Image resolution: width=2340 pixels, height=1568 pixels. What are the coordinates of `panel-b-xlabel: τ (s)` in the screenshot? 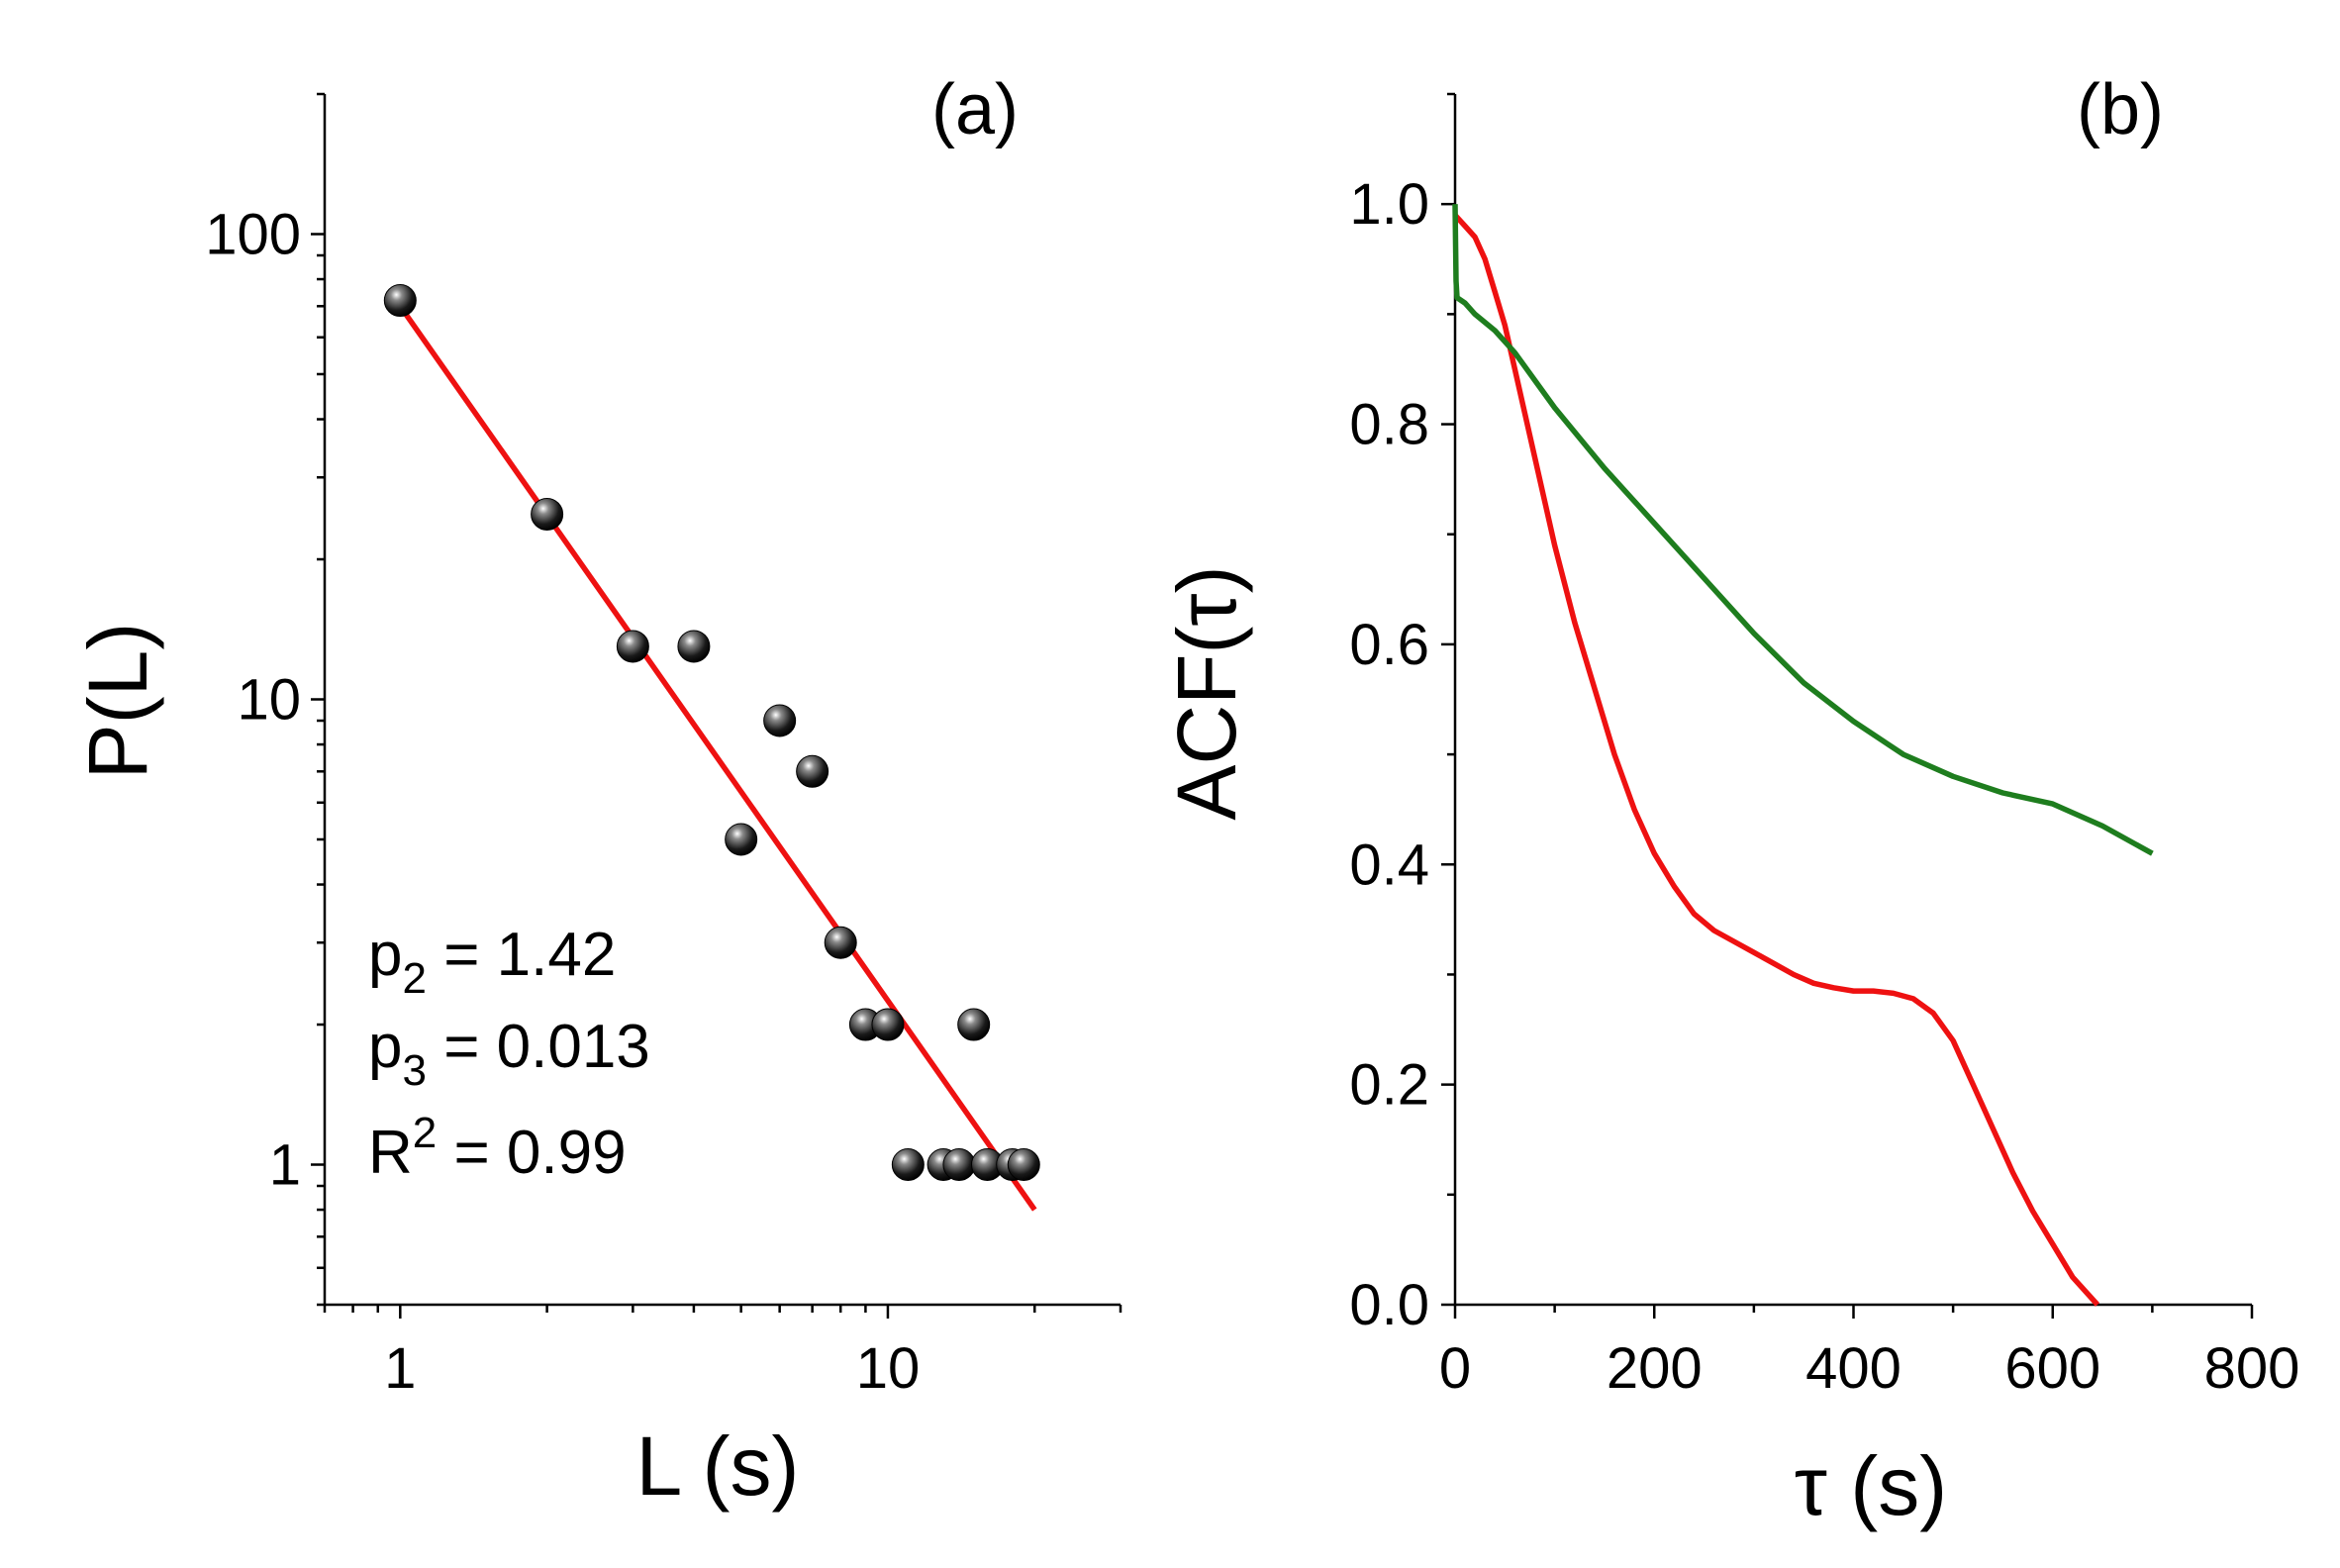 It's located at (1871, 1485).